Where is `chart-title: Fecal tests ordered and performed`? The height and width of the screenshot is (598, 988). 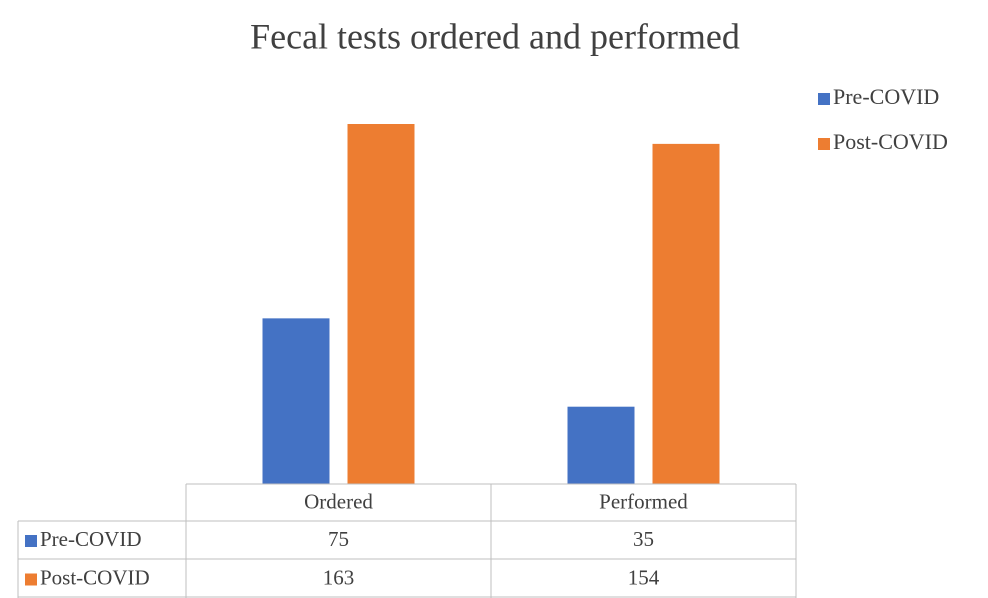
chart-title: Fecal tests ordered and performed is located at coordinates (495, 36).